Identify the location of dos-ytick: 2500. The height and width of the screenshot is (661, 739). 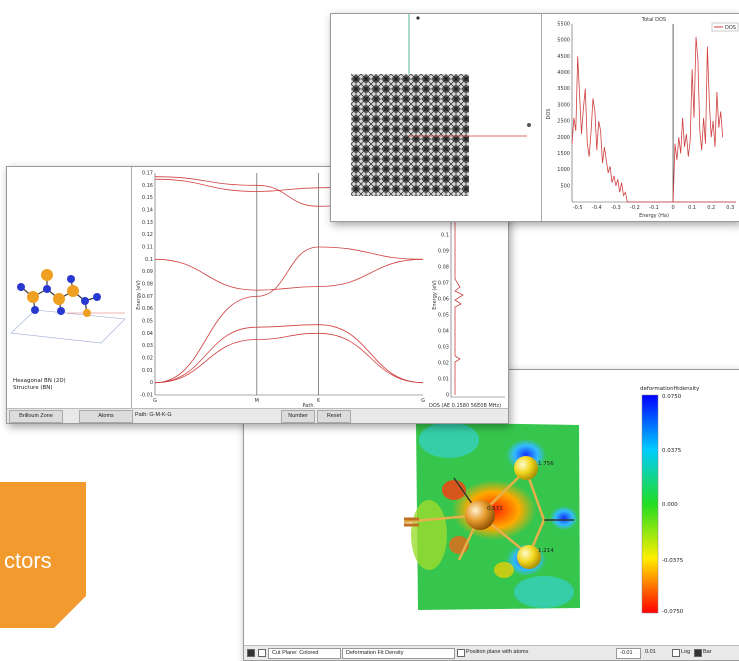
(563, 122).